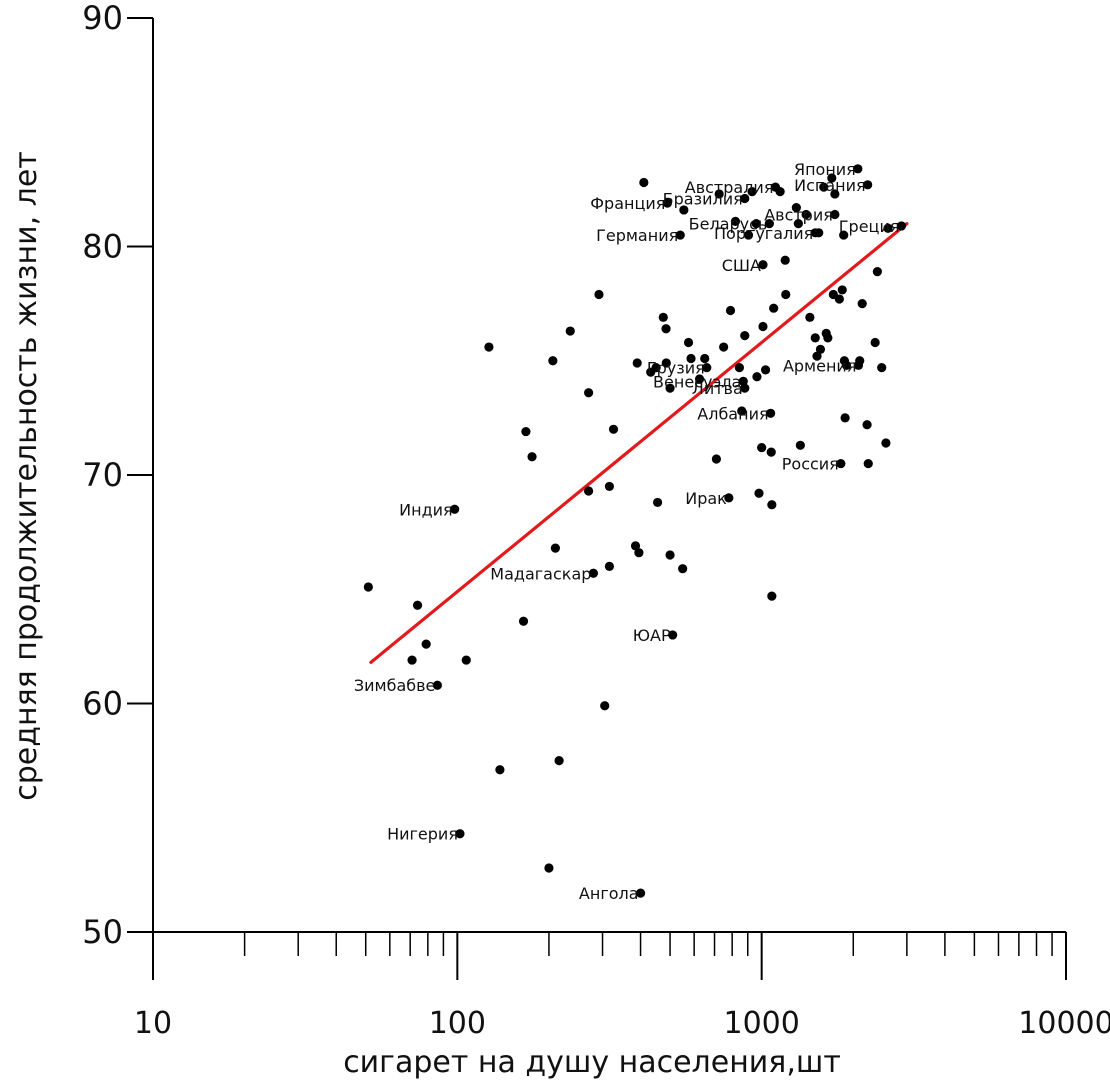  Describe the element at coordinates (592, 1062) in the screenshot. I see `x-axis-title: сигарет на душу населения,шт` at that location.